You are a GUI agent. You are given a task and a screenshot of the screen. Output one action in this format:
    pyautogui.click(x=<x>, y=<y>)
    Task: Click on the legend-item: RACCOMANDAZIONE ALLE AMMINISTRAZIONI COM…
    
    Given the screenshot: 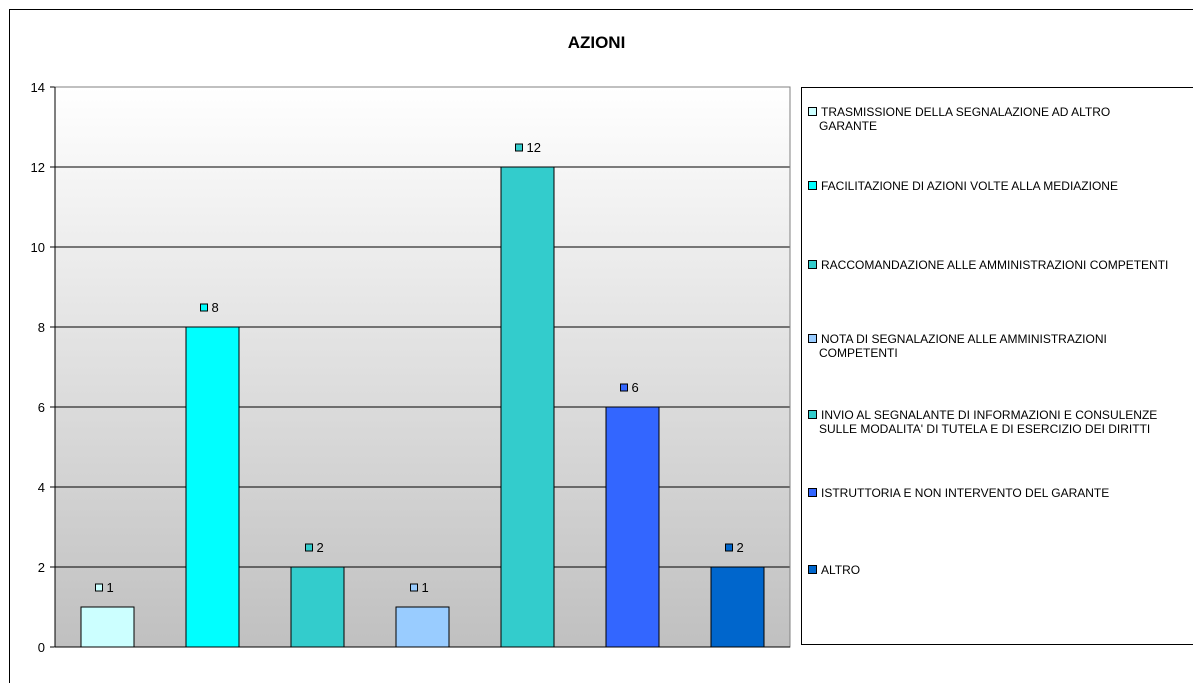 What is the action you would take?
    pyautogui.click(x=988, y=265)
    